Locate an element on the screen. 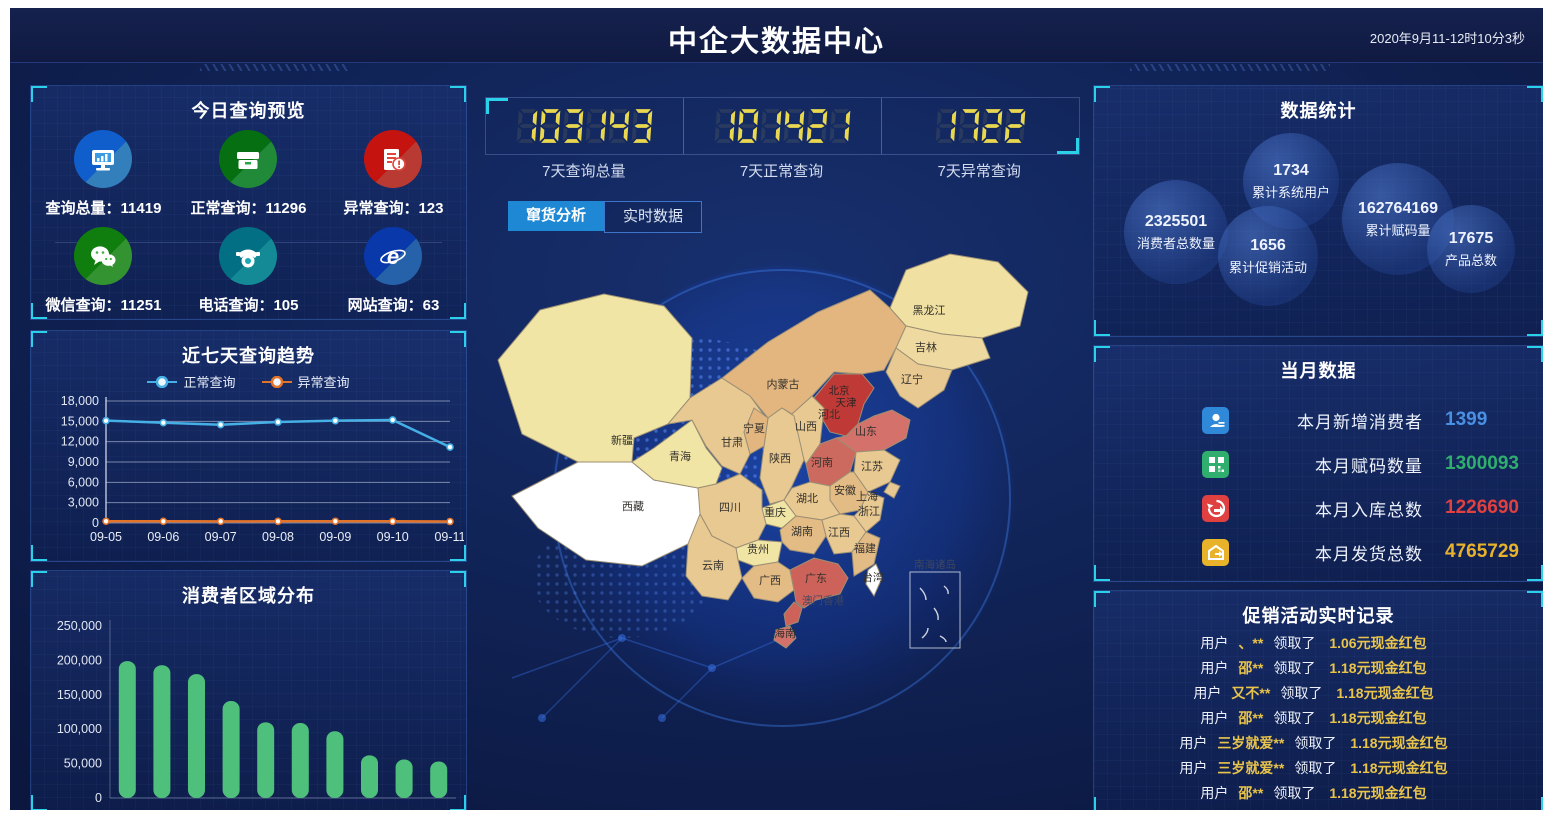 Image resolution: width=1555 pixels, height=820 pixels. province-label: 河北 is located at coordinates (829, 414).